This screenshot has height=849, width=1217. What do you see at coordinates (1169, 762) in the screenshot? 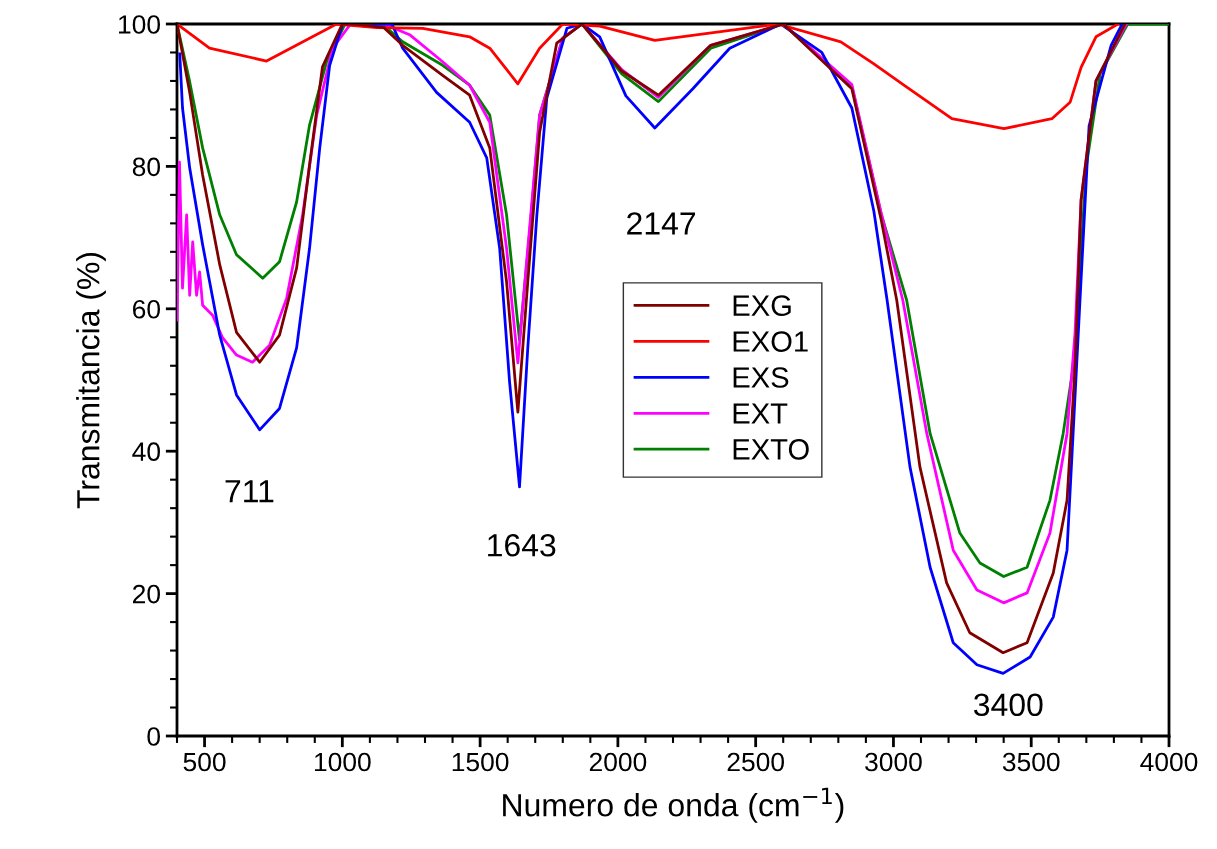
I see `x-tick-label: 4000` at bounding box center [1169, 762].